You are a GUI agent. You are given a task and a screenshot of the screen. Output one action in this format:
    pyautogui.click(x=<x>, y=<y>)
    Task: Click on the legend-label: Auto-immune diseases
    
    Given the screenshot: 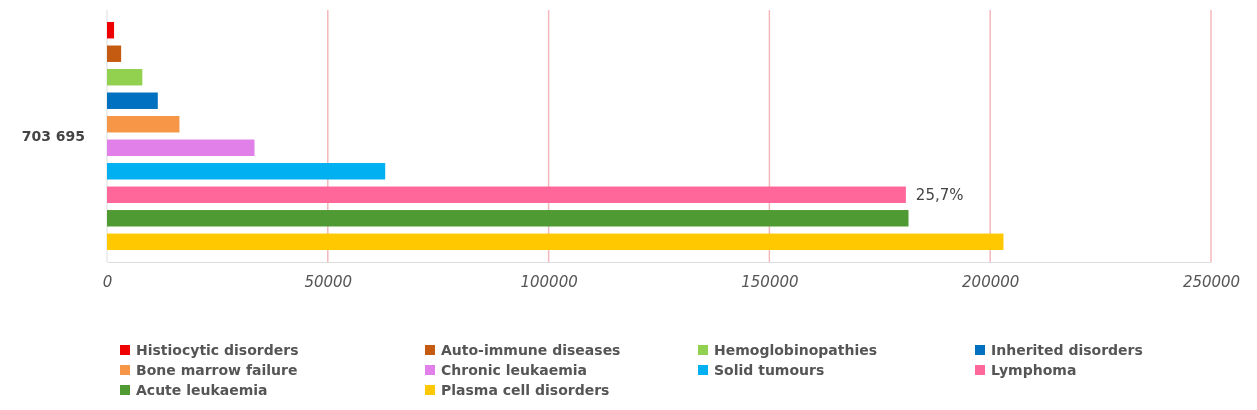 What is the action you would take?
    pyautogui.click(x=531, y=349)
    